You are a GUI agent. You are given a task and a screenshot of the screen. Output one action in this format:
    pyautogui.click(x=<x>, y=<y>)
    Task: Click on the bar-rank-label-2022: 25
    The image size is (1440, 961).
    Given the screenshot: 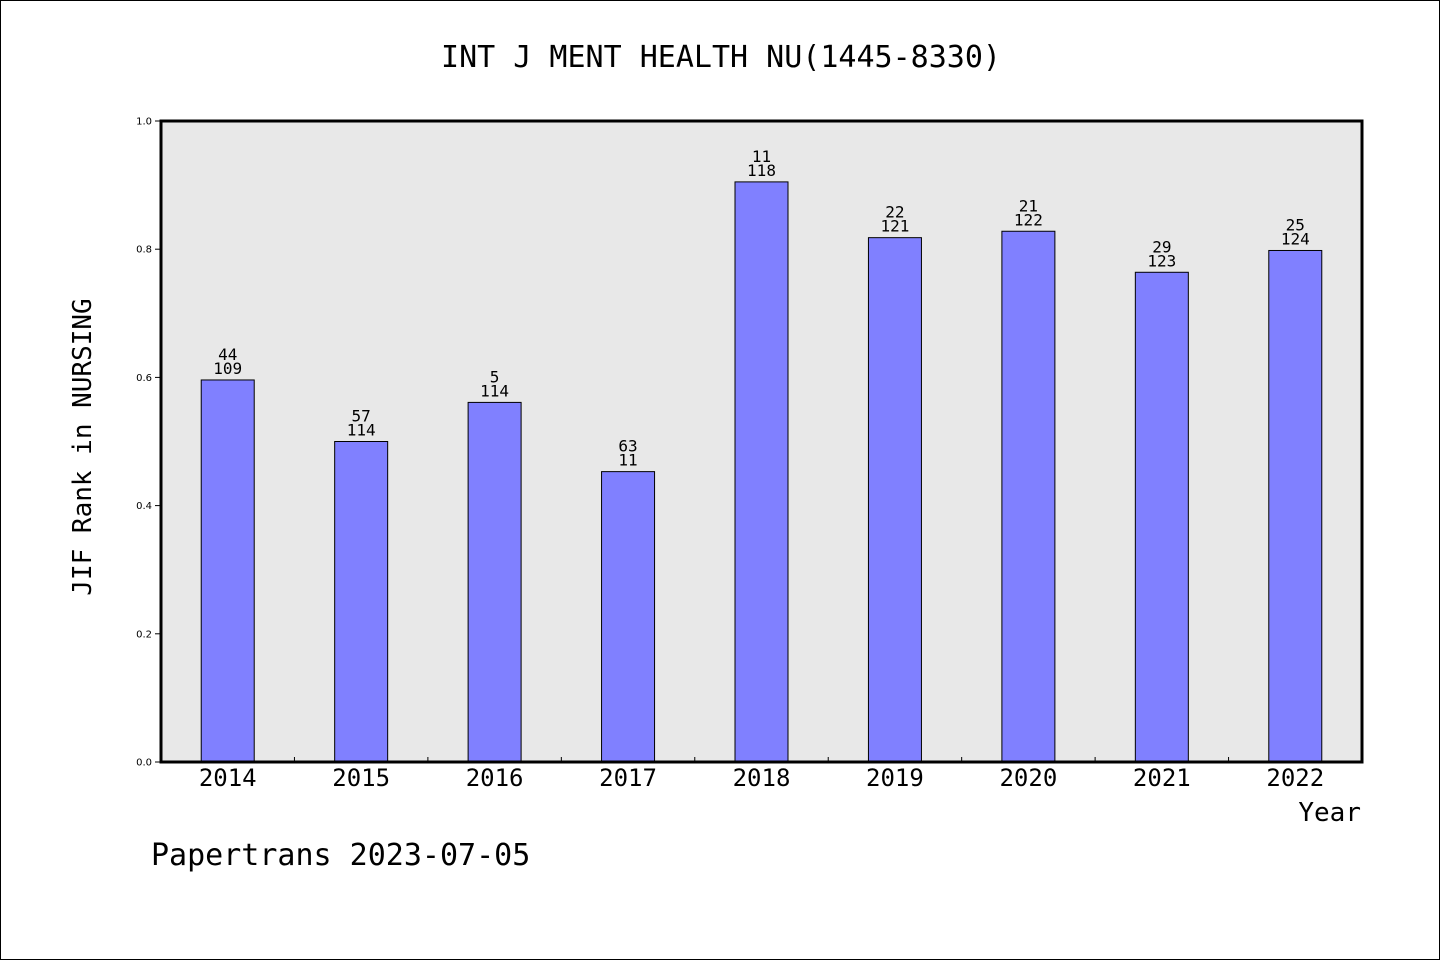 What is the action you would take?
    pyautogui.click(x=1295, y=224)
    